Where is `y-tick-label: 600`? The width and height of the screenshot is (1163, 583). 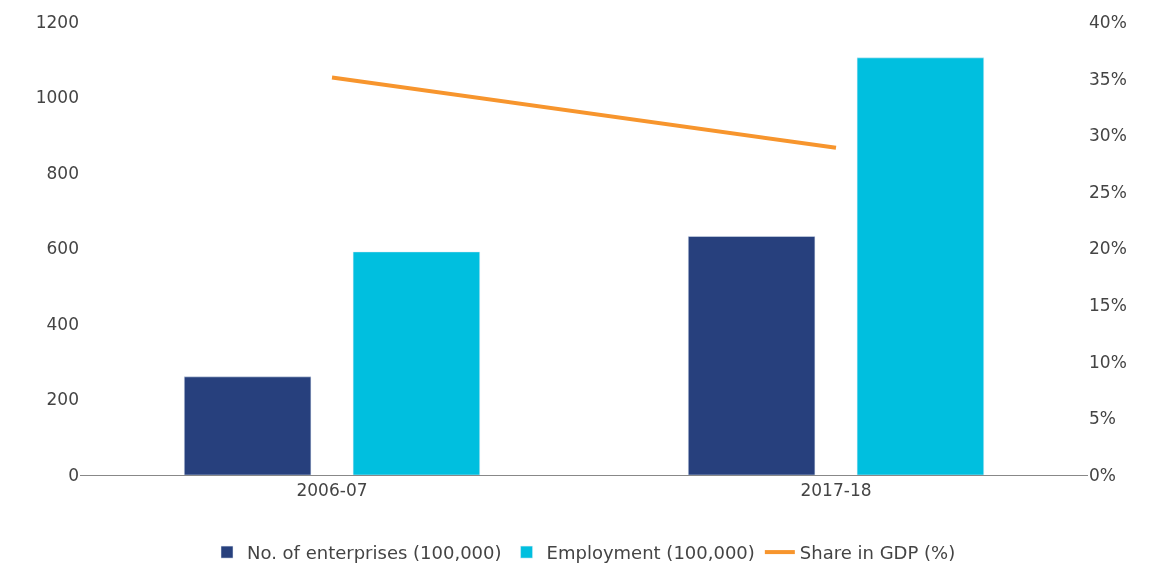
y-tick-label: 600 is located at coordinates (62, 248).